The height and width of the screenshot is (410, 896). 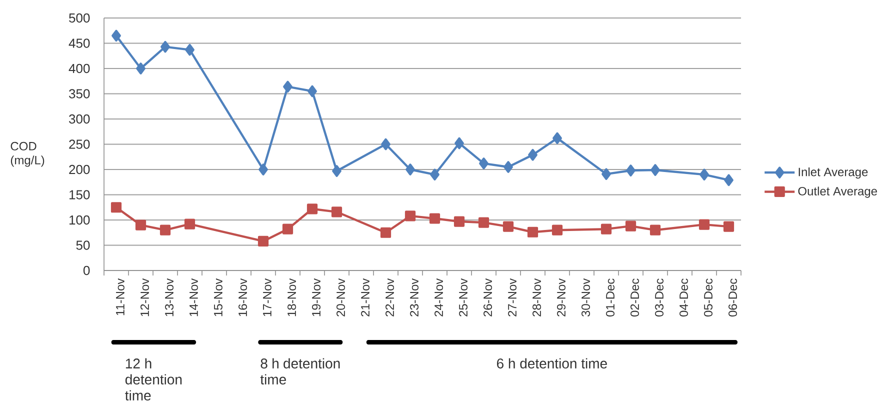 What do you see at coordinates (732, 297) in the screenshot?
I see `x-tick-label: 06-Dec` at bounding box center [732, 297].